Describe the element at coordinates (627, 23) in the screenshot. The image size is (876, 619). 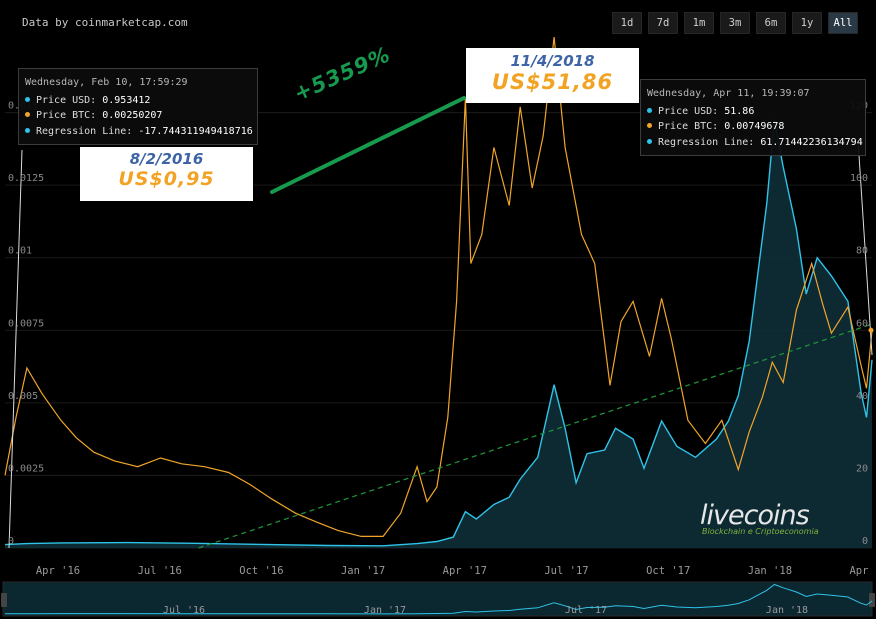
I see `range-button-1d: 1d` at that location.